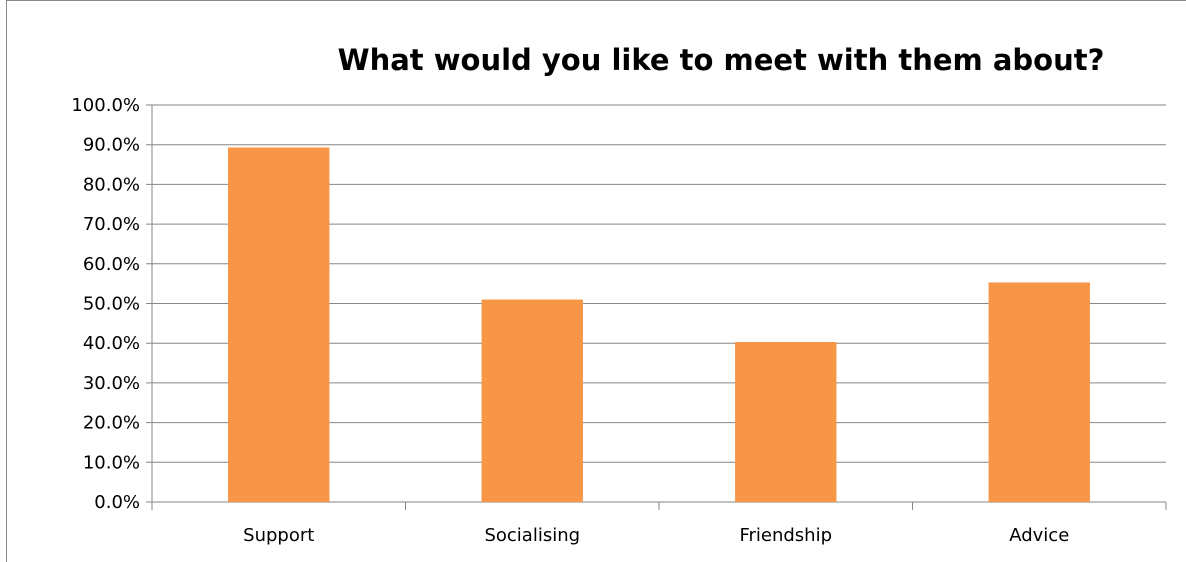 This screenshot has height=562, width=1186. I want to click on y-tick-label: 100.0%, so click(105, 105).